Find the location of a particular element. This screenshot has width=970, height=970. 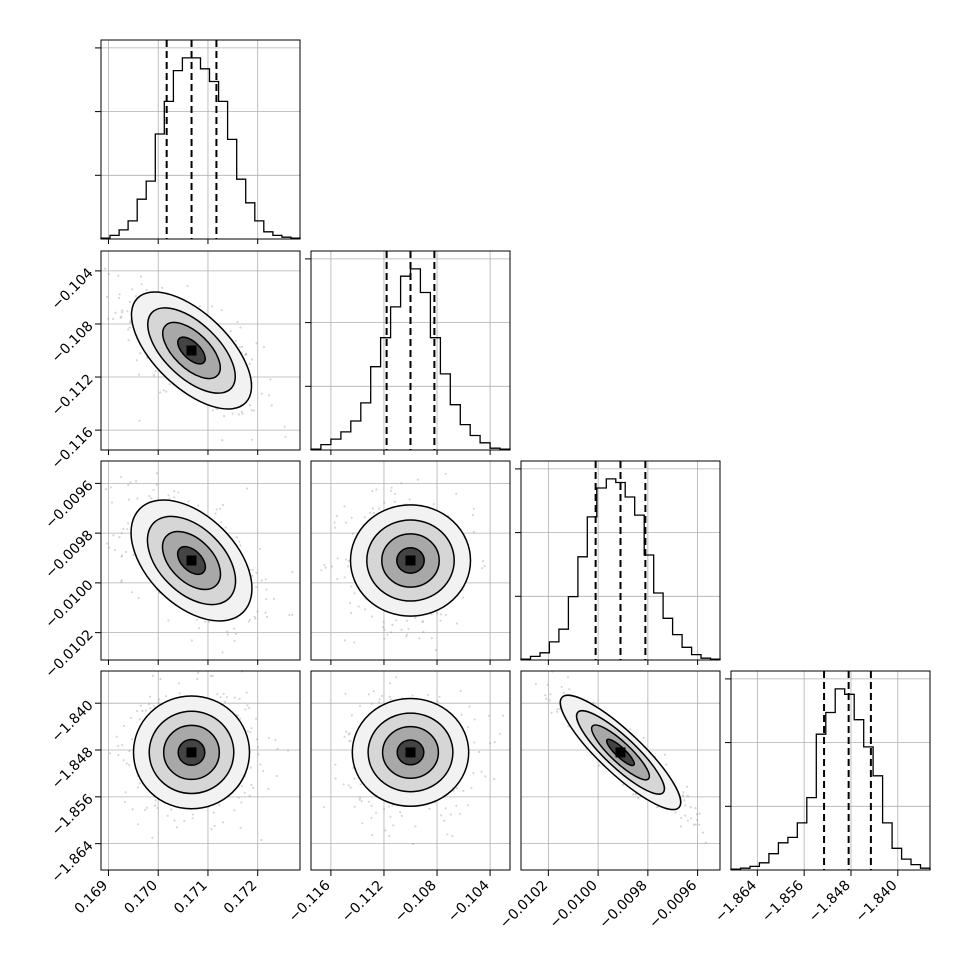

x-tick-label: 0.169 is located at coordinates (92, 898).